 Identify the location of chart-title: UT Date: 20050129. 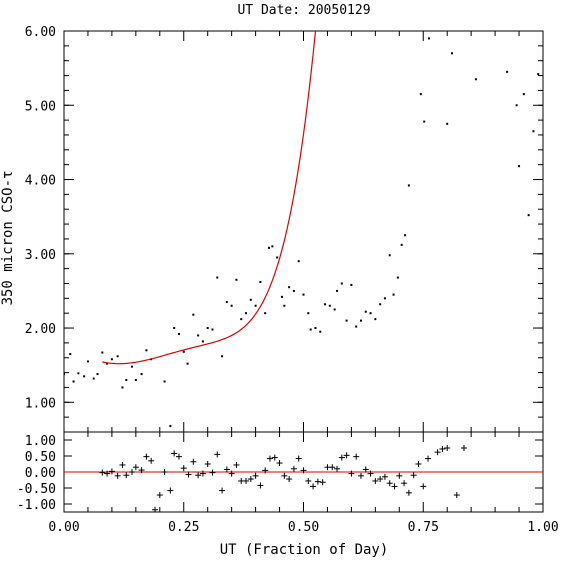
(303, 10).